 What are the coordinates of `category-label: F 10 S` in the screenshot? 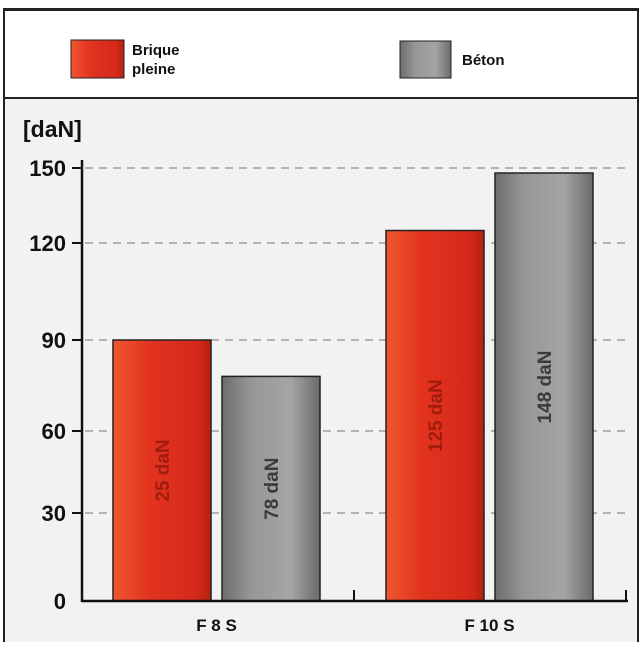 It's located at (489, 625).